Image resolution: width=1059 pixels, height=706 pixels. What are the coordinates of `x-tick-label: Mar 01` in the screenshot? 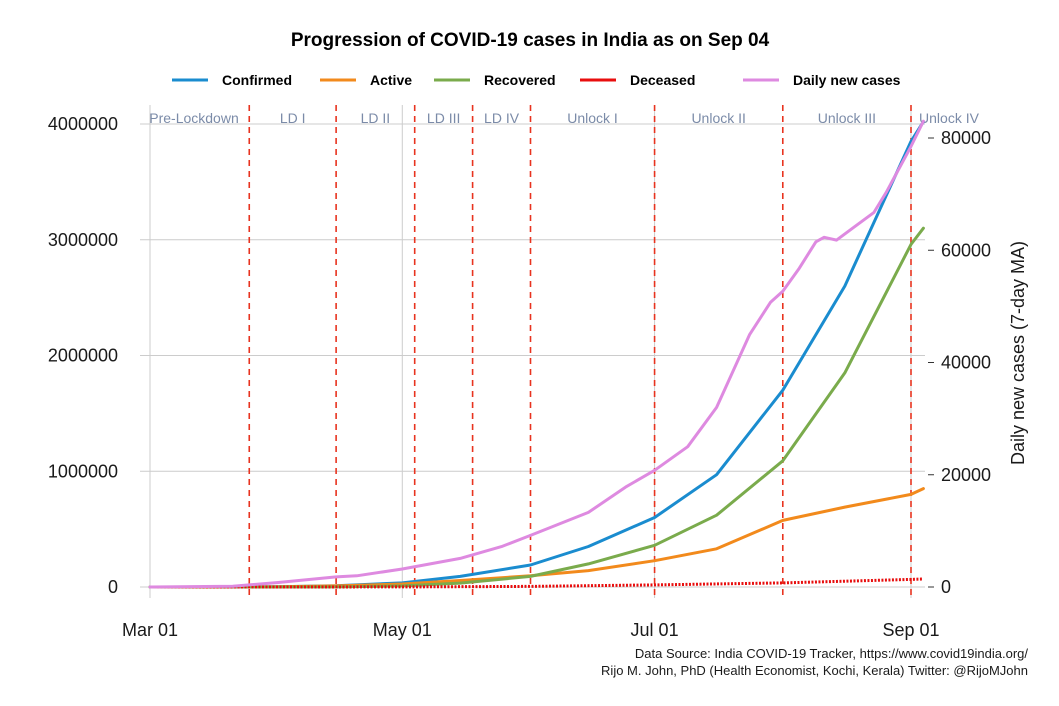 It's located at (150, 630).